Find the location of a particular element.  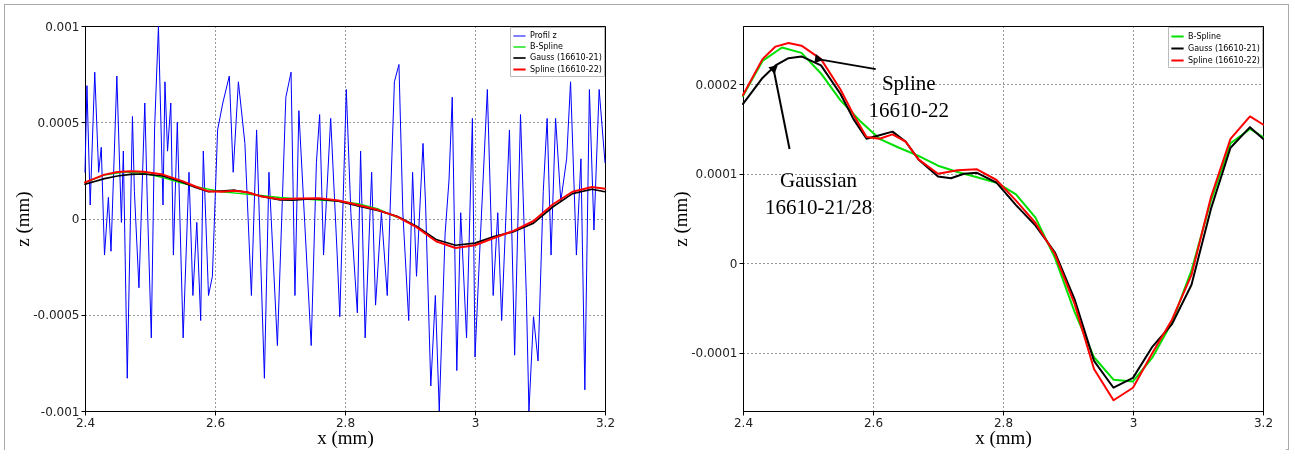

annotation: Gaussian 16610-21/28 is located at coordinates (818, 193).